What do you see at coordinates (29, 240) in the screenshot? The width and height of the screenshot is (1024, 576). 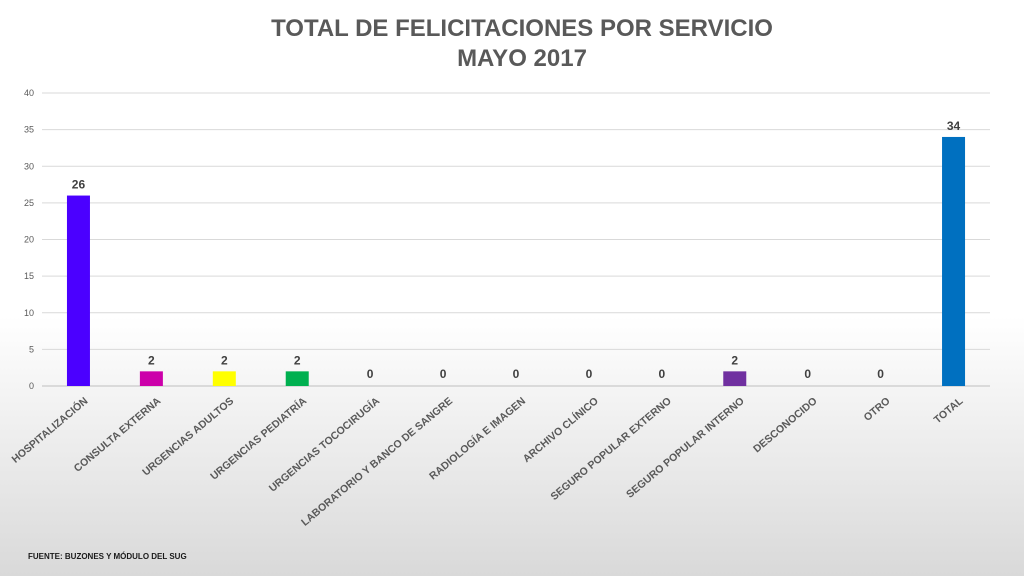 I see `y-tick-label-20: 20` at bounding box center [29, 240].